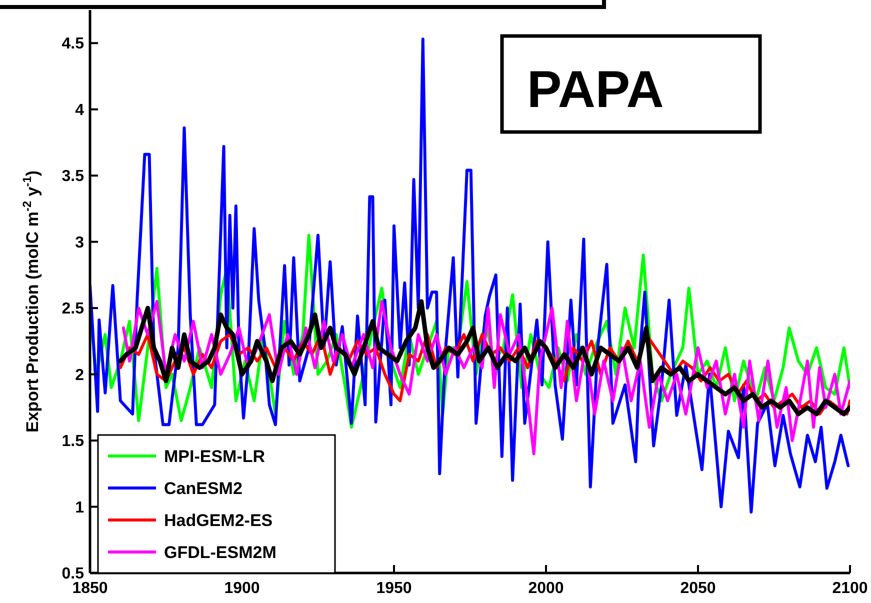 This screenshot has width=871, height=603. Describe the element at coordinates (242, 588) in the screenshot. I see `x-tick-label: 1900` at that location.